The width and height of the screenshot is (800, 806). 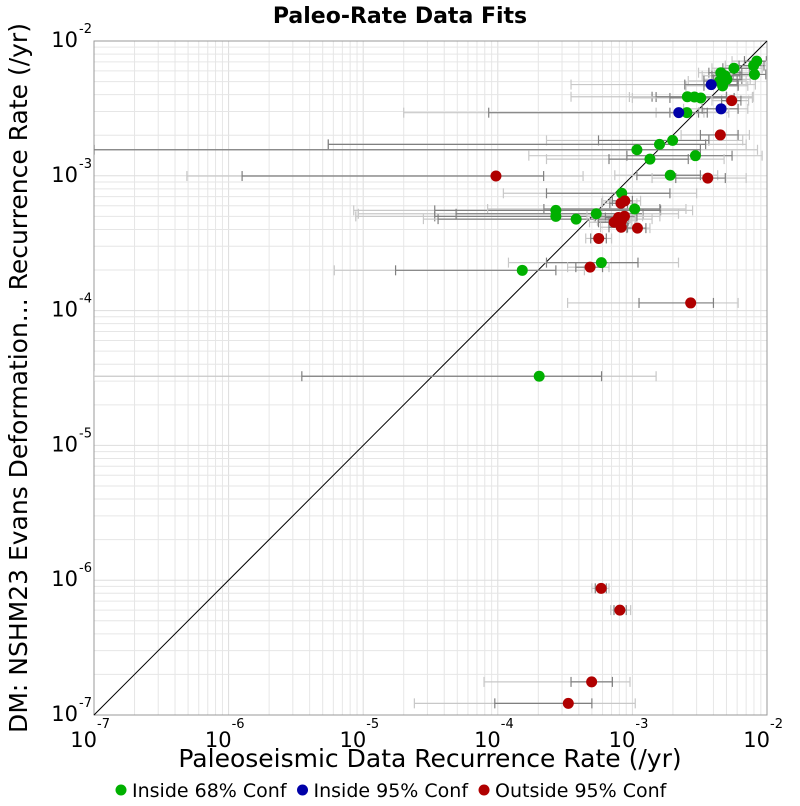 I want to click on x-tick-exponent: -5, so click(x=372, y=724).